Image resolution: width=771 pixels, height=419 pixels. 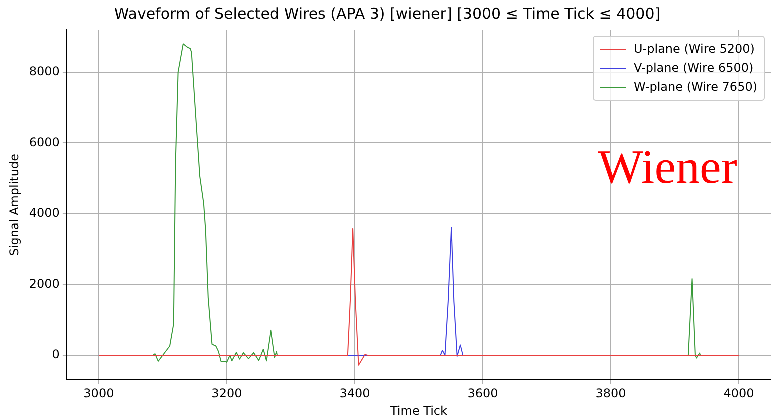 What do you see at coordinates (56, 355) in the screenshot?
I see `y-tick-label: 0` at bounding box center [56, 355].